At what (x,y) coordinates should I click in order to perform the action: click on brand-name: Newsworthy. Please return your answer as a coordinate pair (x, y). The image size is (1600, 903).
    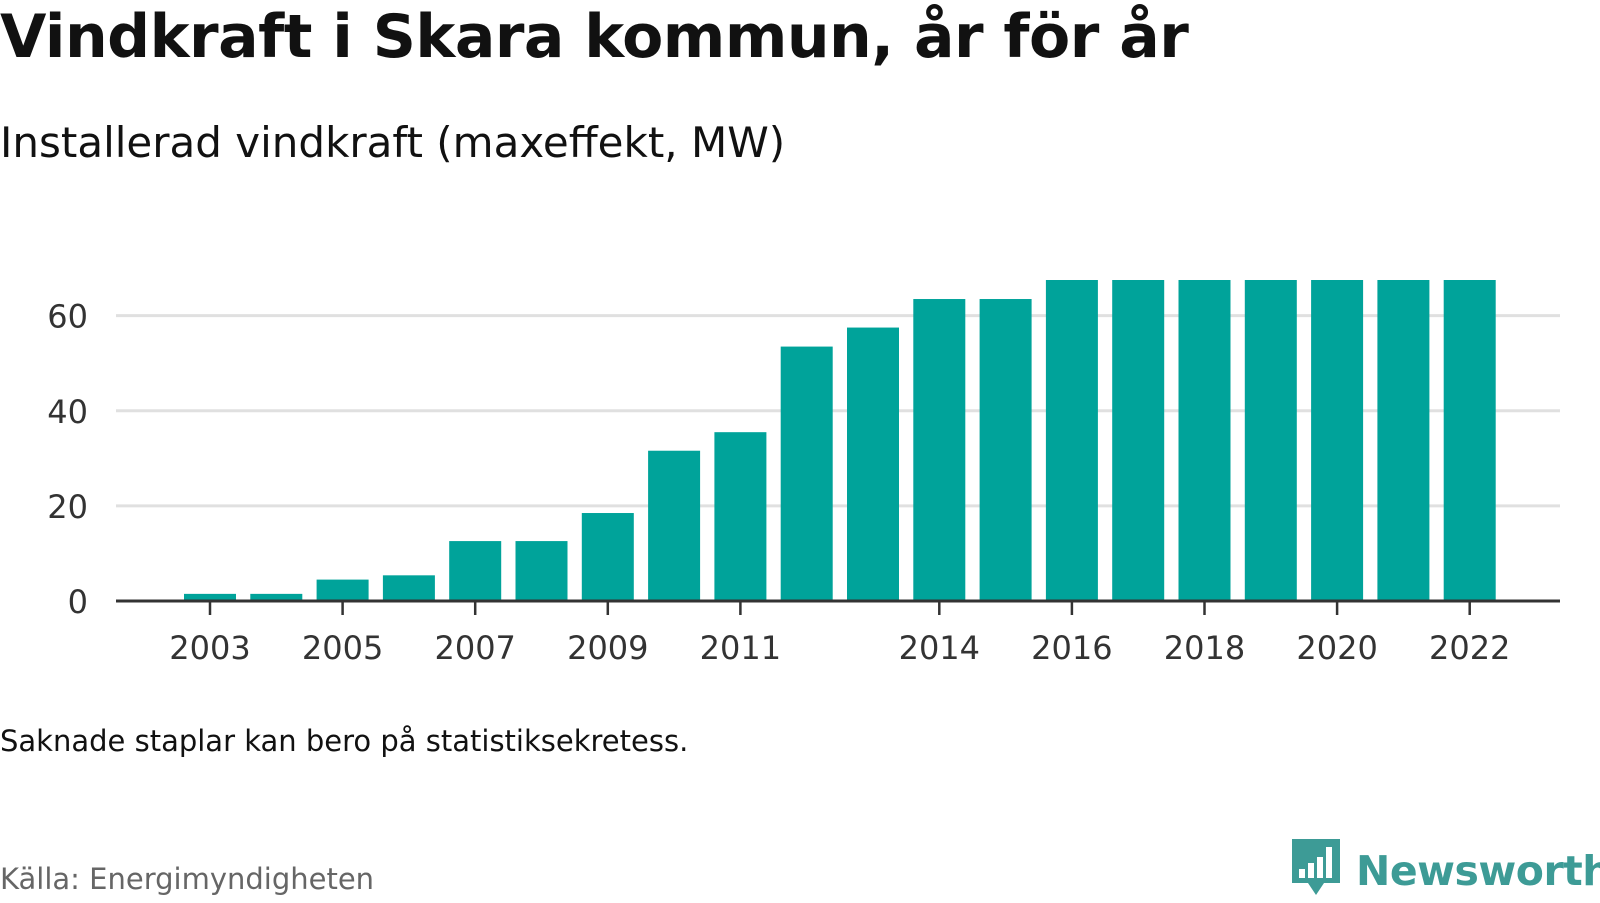
    Looking at the image, I should click on (1478, 871).